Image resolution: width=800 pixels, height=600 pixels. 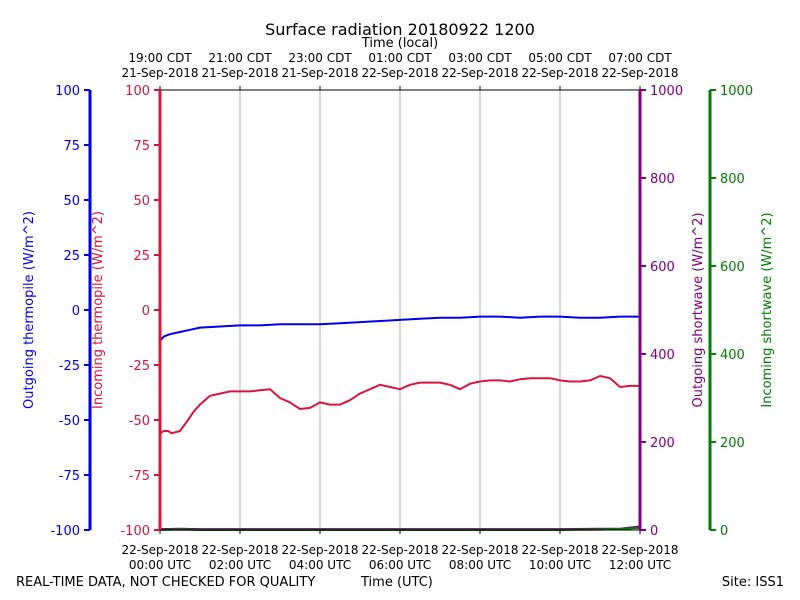 What do you see at coordinates (98, 310) in the screenshot?
I see `y-axis-label: Incoming thermopile (W/m^2)` at bounding box center [98, 310].